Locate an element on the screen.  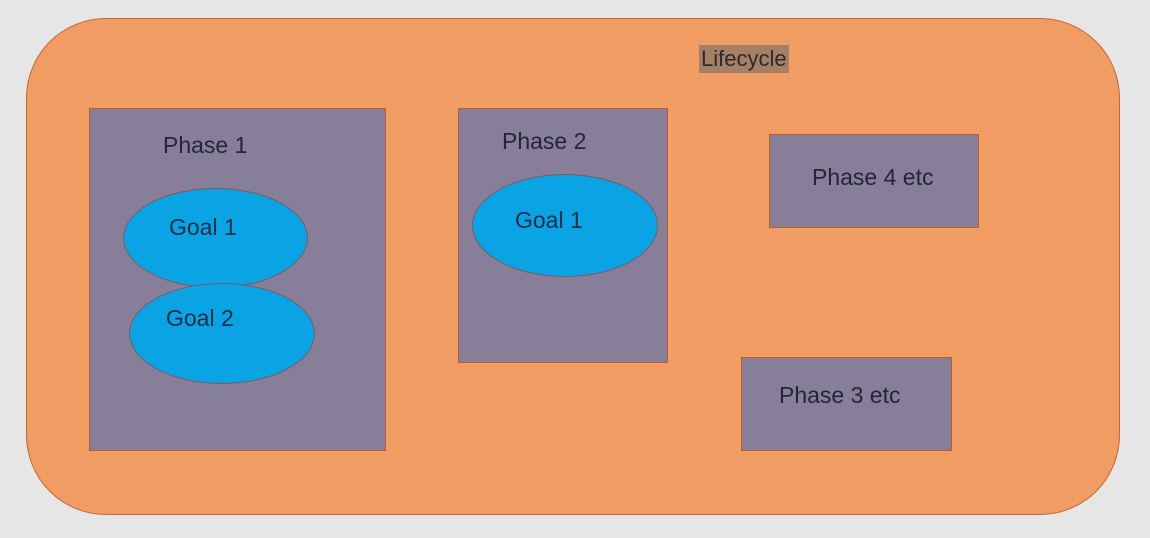
phase-2-label: Phase 2 is located at coordinates (544, 141).